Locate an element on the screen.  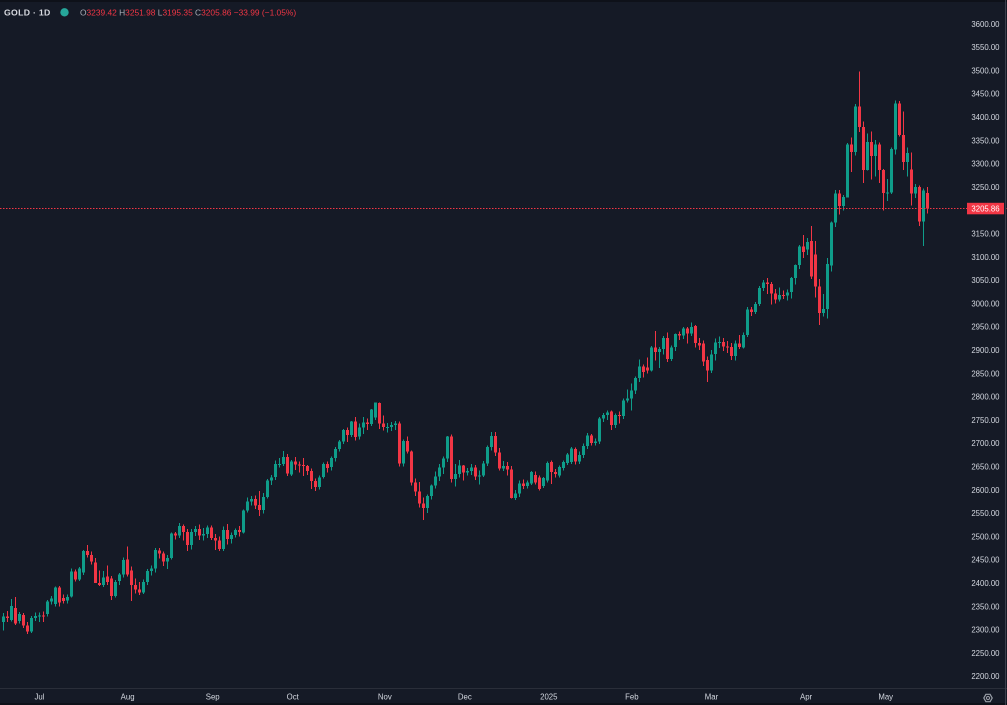
svg-text: 2750.00 is located at coordinates (985, 420).